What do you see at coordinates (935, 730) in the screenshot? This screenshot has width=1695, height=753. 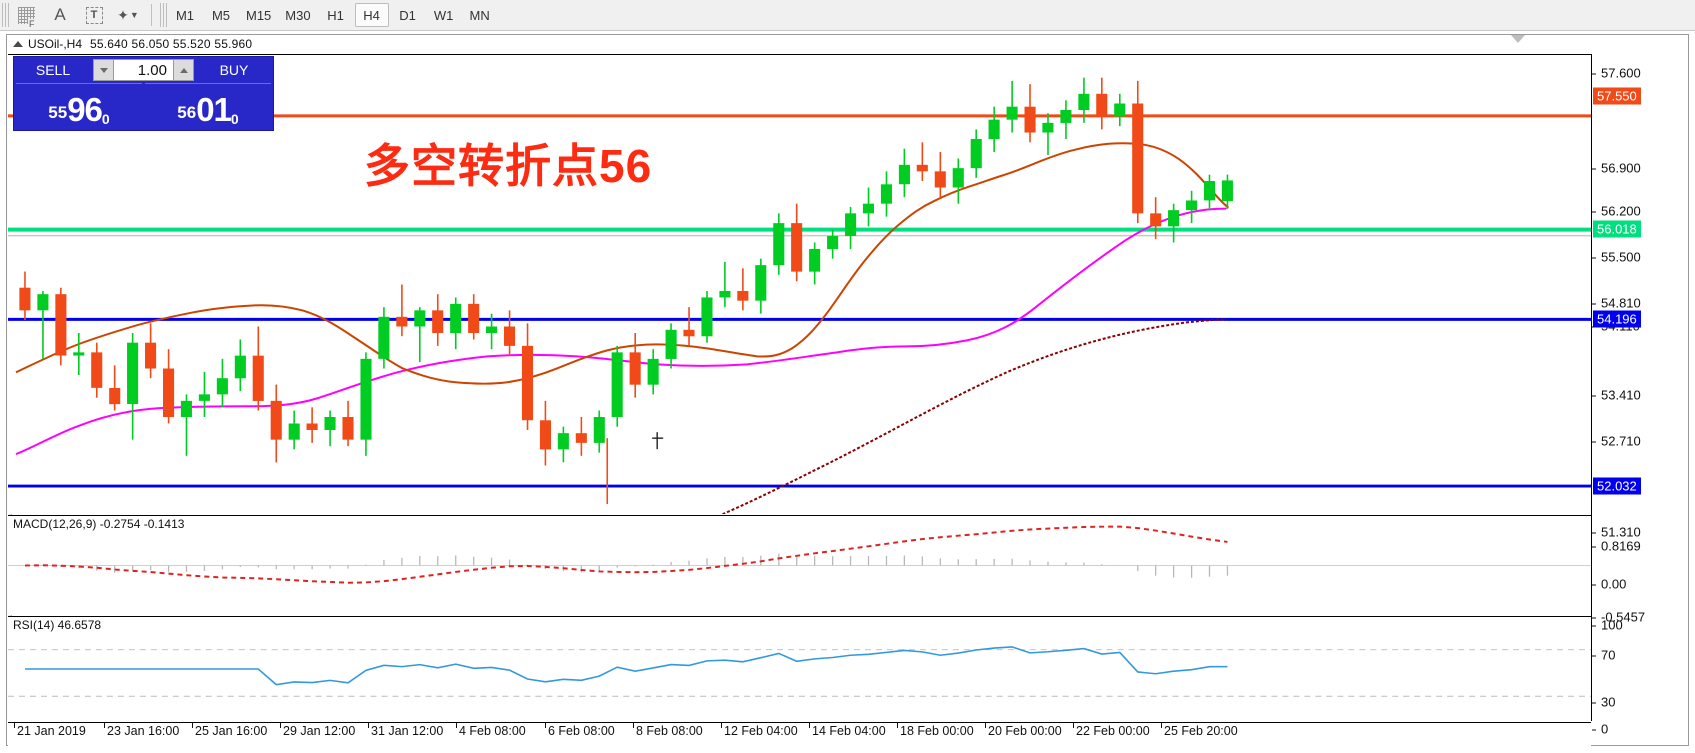 I see `time-tick: 18 Feb 00:00` at bounding box center [935, 730].